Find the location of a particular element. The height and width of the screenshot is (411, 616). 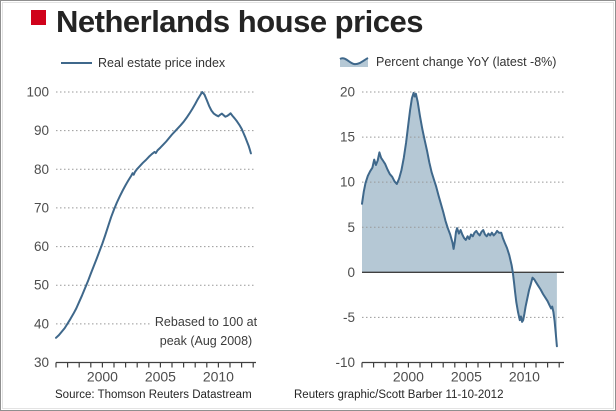

svg-text: 70 is located at coordinates (41, 207).